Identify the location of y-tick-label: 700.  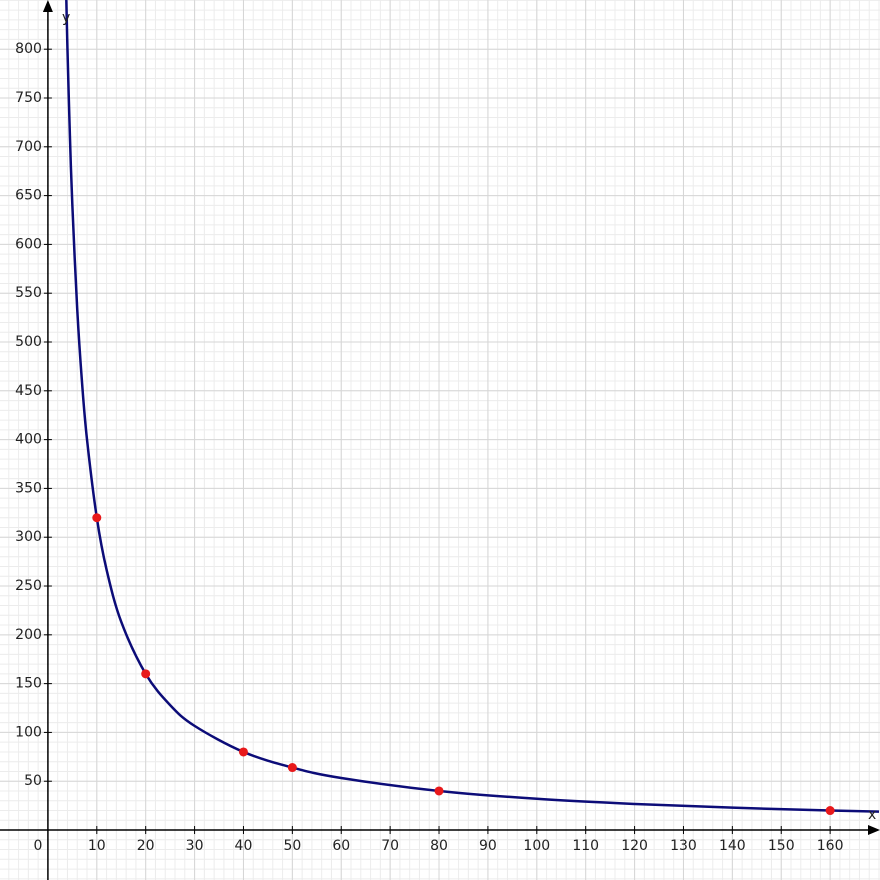
(28, 147).